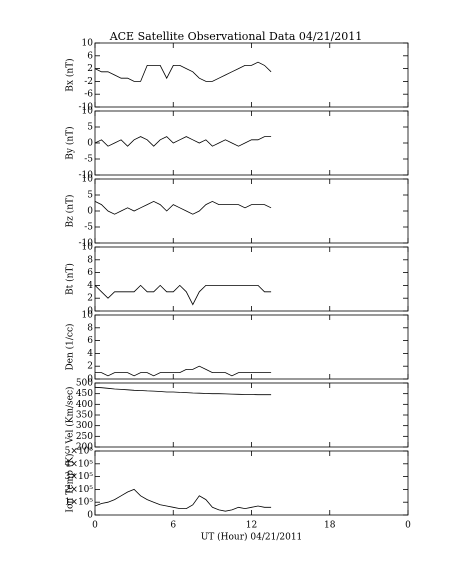 The width and height of the screenshot is (453, 566). I want to click on y-axis-label: Bx (nT), so click(70, 74).